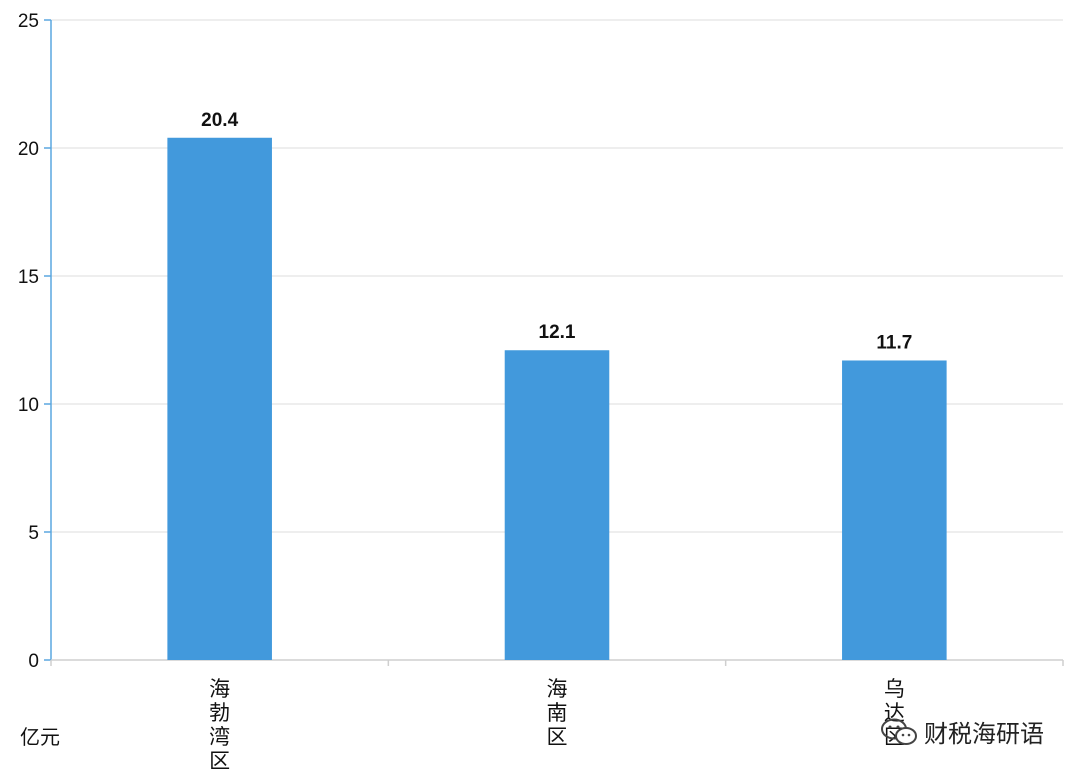 The image size is (1080, 777). What do you see at coordinates (28, 277) in the screenshot?
I see `y-tick-label-3: 15` at bounding box center [28, 277].